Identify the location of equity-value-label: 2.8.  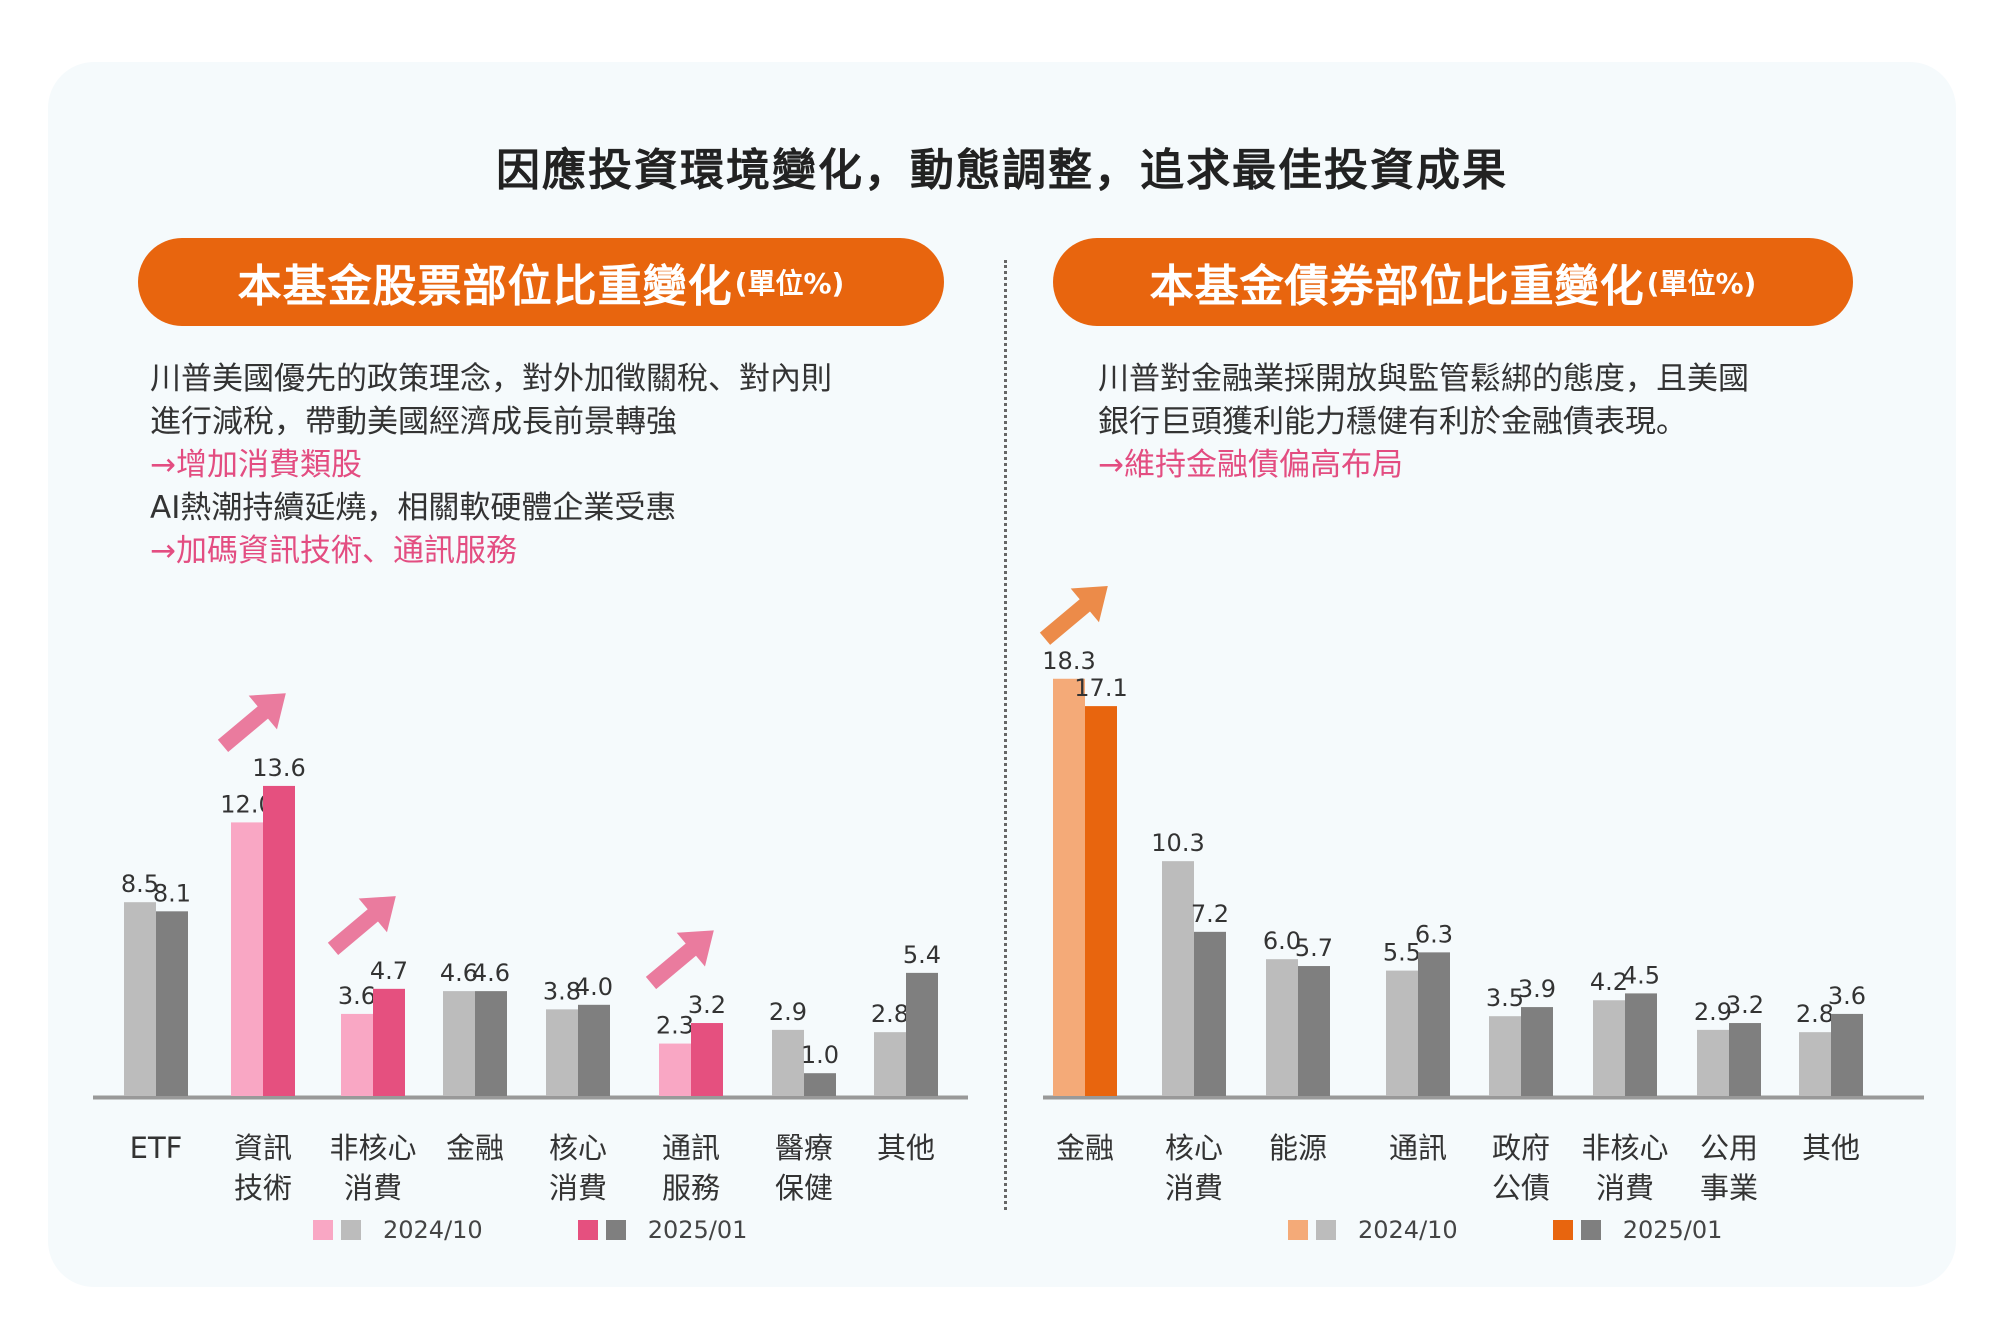
(890, 1014).